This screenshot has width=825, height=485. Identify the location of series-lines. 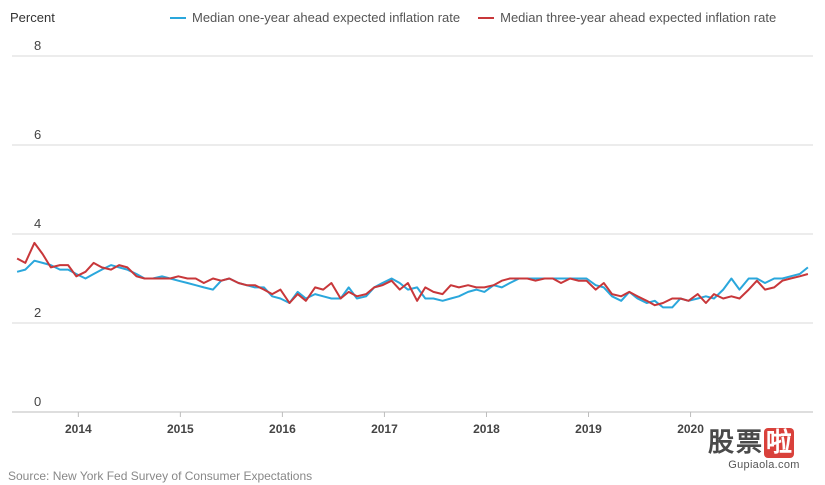
(412, 275).